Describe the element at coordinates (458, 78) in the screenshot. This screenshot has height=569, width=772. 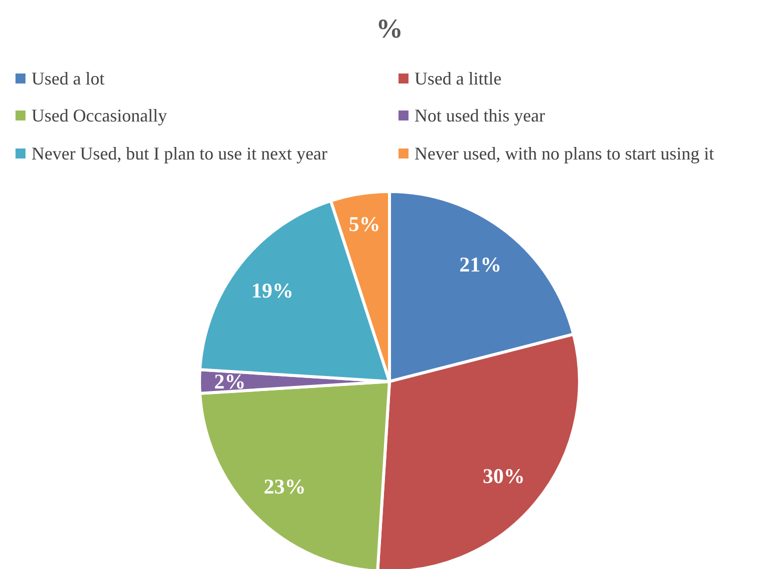
I see `legend-label: Used a little` at that location.